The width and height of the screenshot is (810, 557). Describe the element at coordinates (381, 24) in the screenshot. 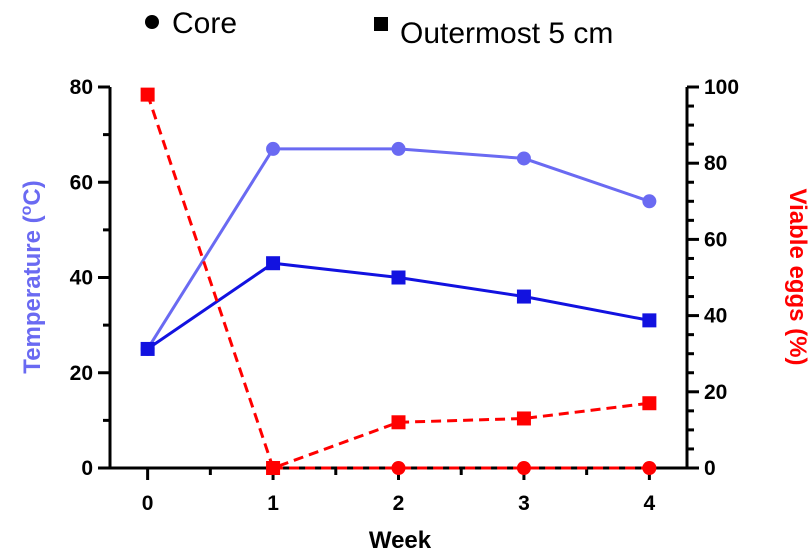

I see `legend-outermost-marker` at that location.